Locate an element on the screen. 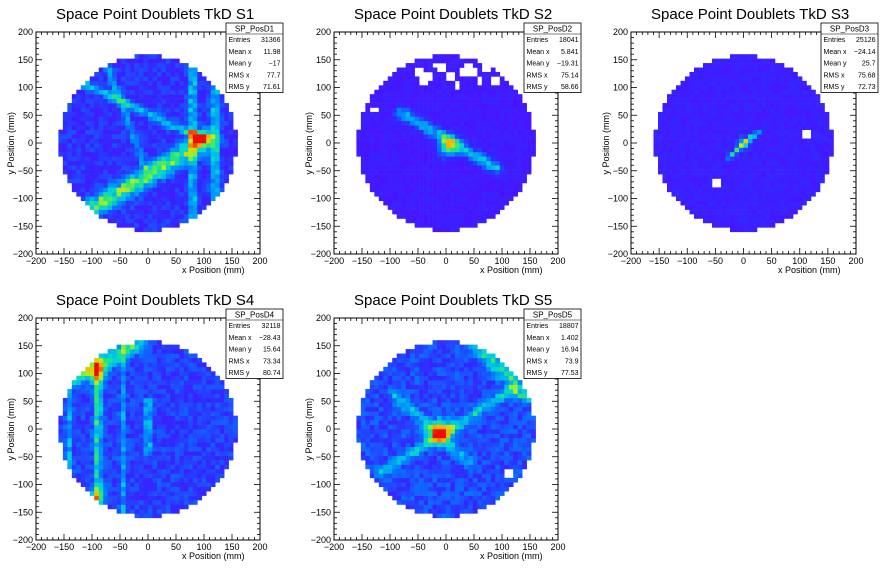 The image size is (896, 574). x-tick-label: 200 is located at coordinates (855, 261).